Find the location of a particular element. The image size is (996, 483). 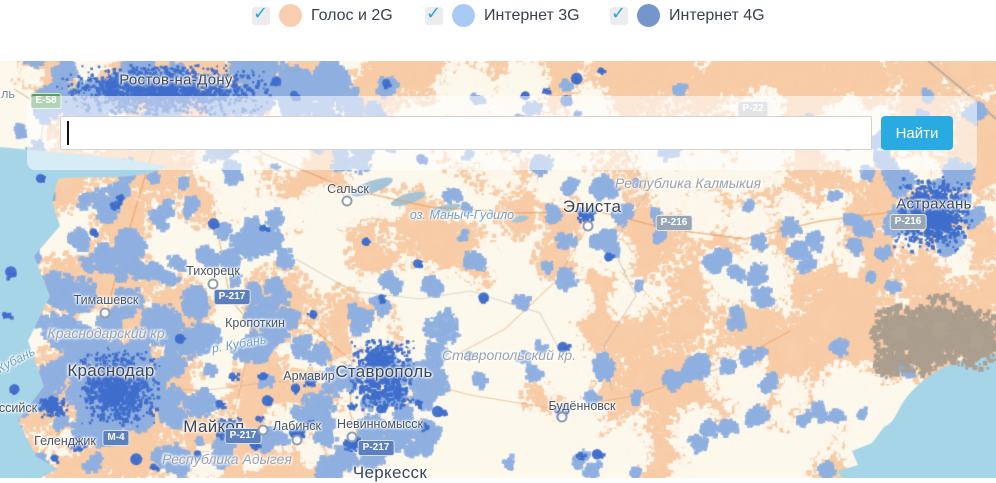

legend-dot-3g is located at coordinates (463, 15).